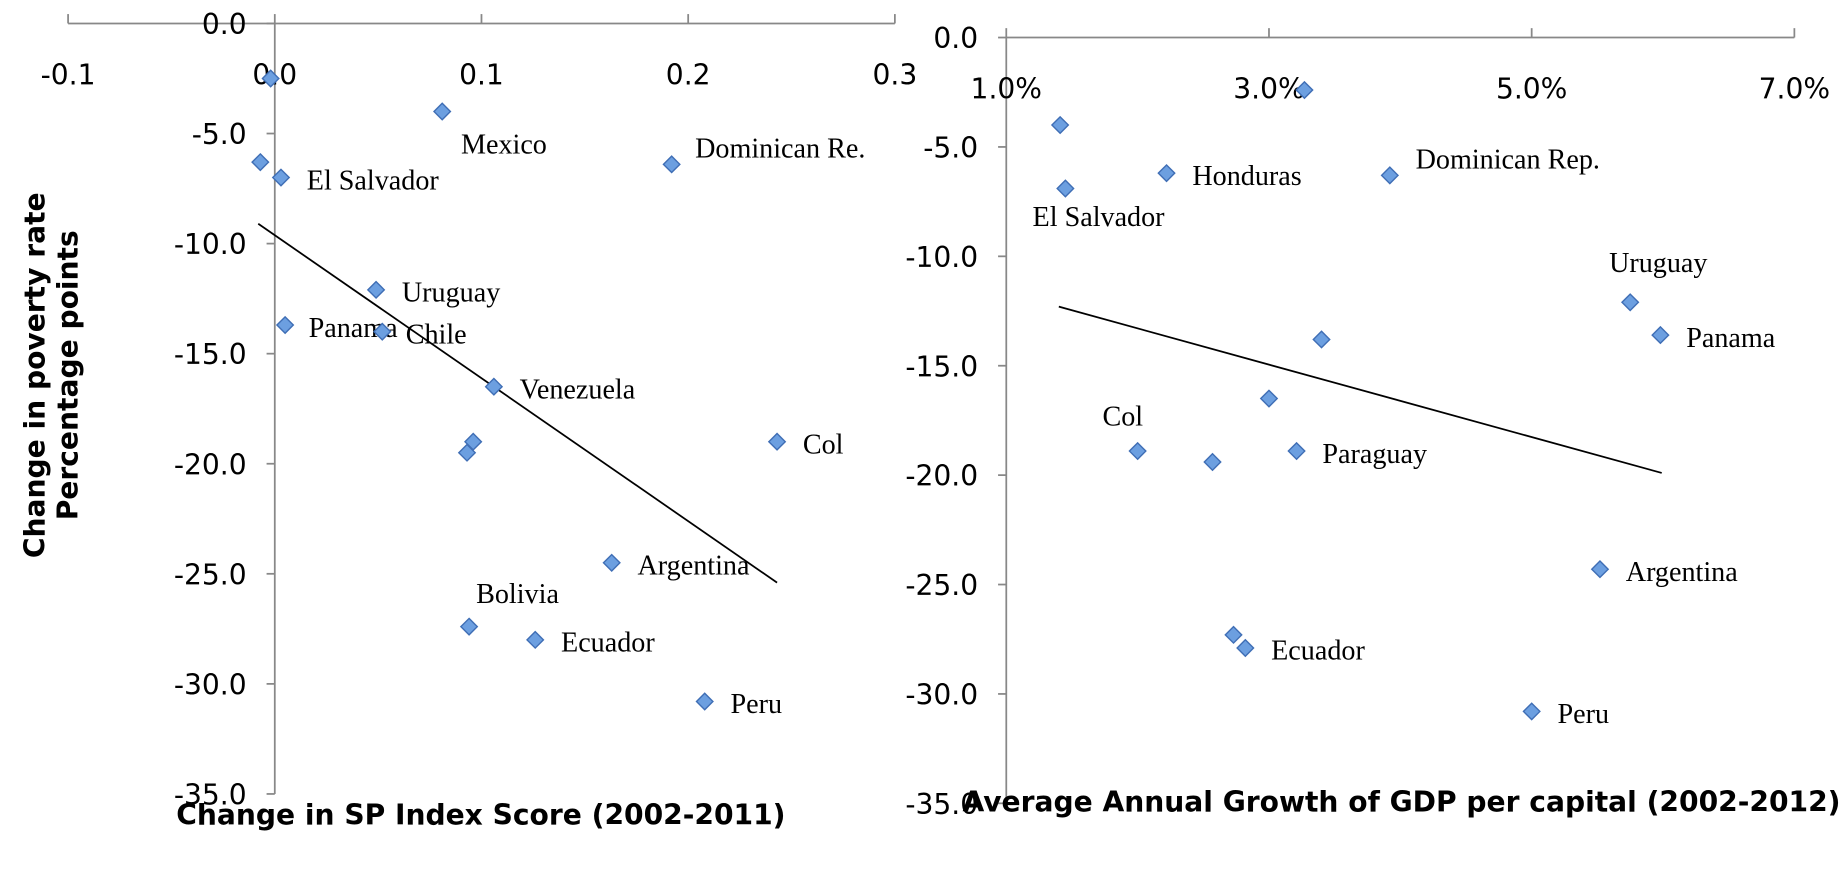 The image size is (1839, 871). What do you see at coordinates (1731, 338) in the screenshot?
I see `point-label: Panama` at bounding box center [1731, 338].